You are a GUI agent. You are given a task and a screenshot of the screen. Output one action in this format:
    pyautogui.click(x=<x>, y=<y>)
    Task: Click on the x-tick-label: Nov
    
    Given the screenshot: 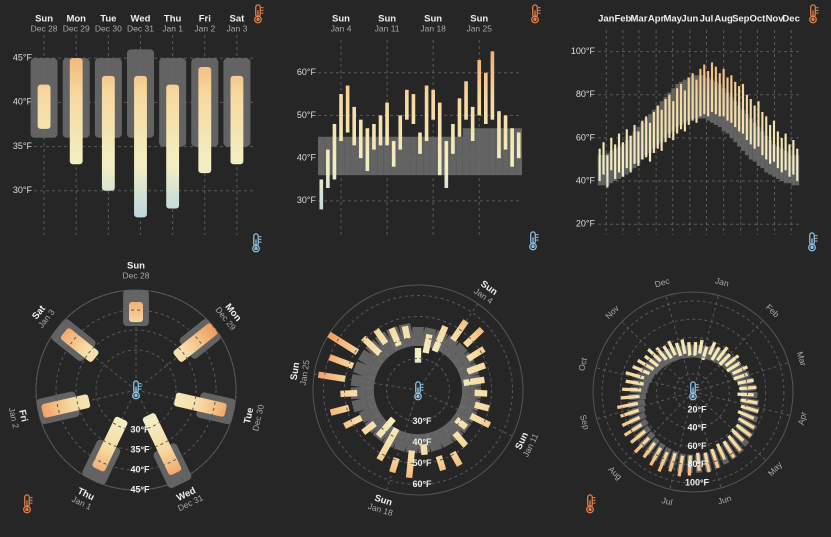 What is the action you would take?
    pyautogui.click(x=775, y=19)
    